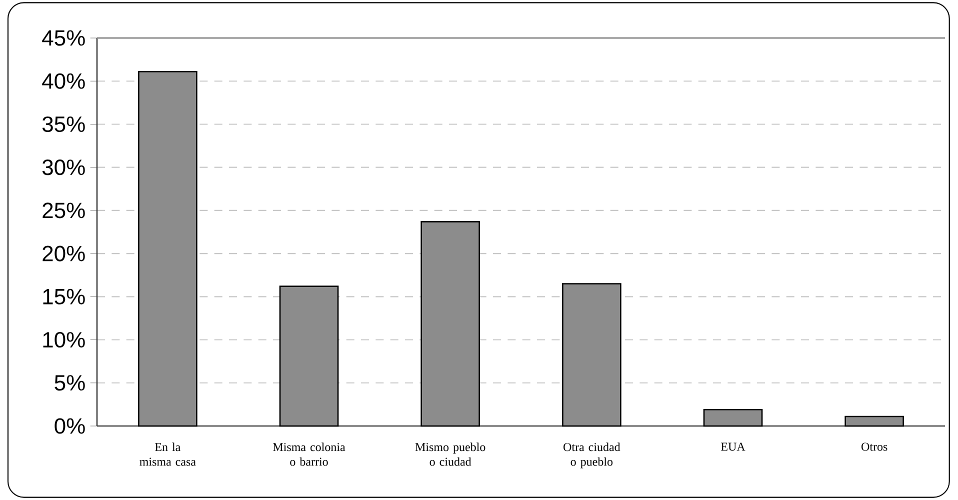  I want to click on y-tick-label: 0%, so click(69, 426).